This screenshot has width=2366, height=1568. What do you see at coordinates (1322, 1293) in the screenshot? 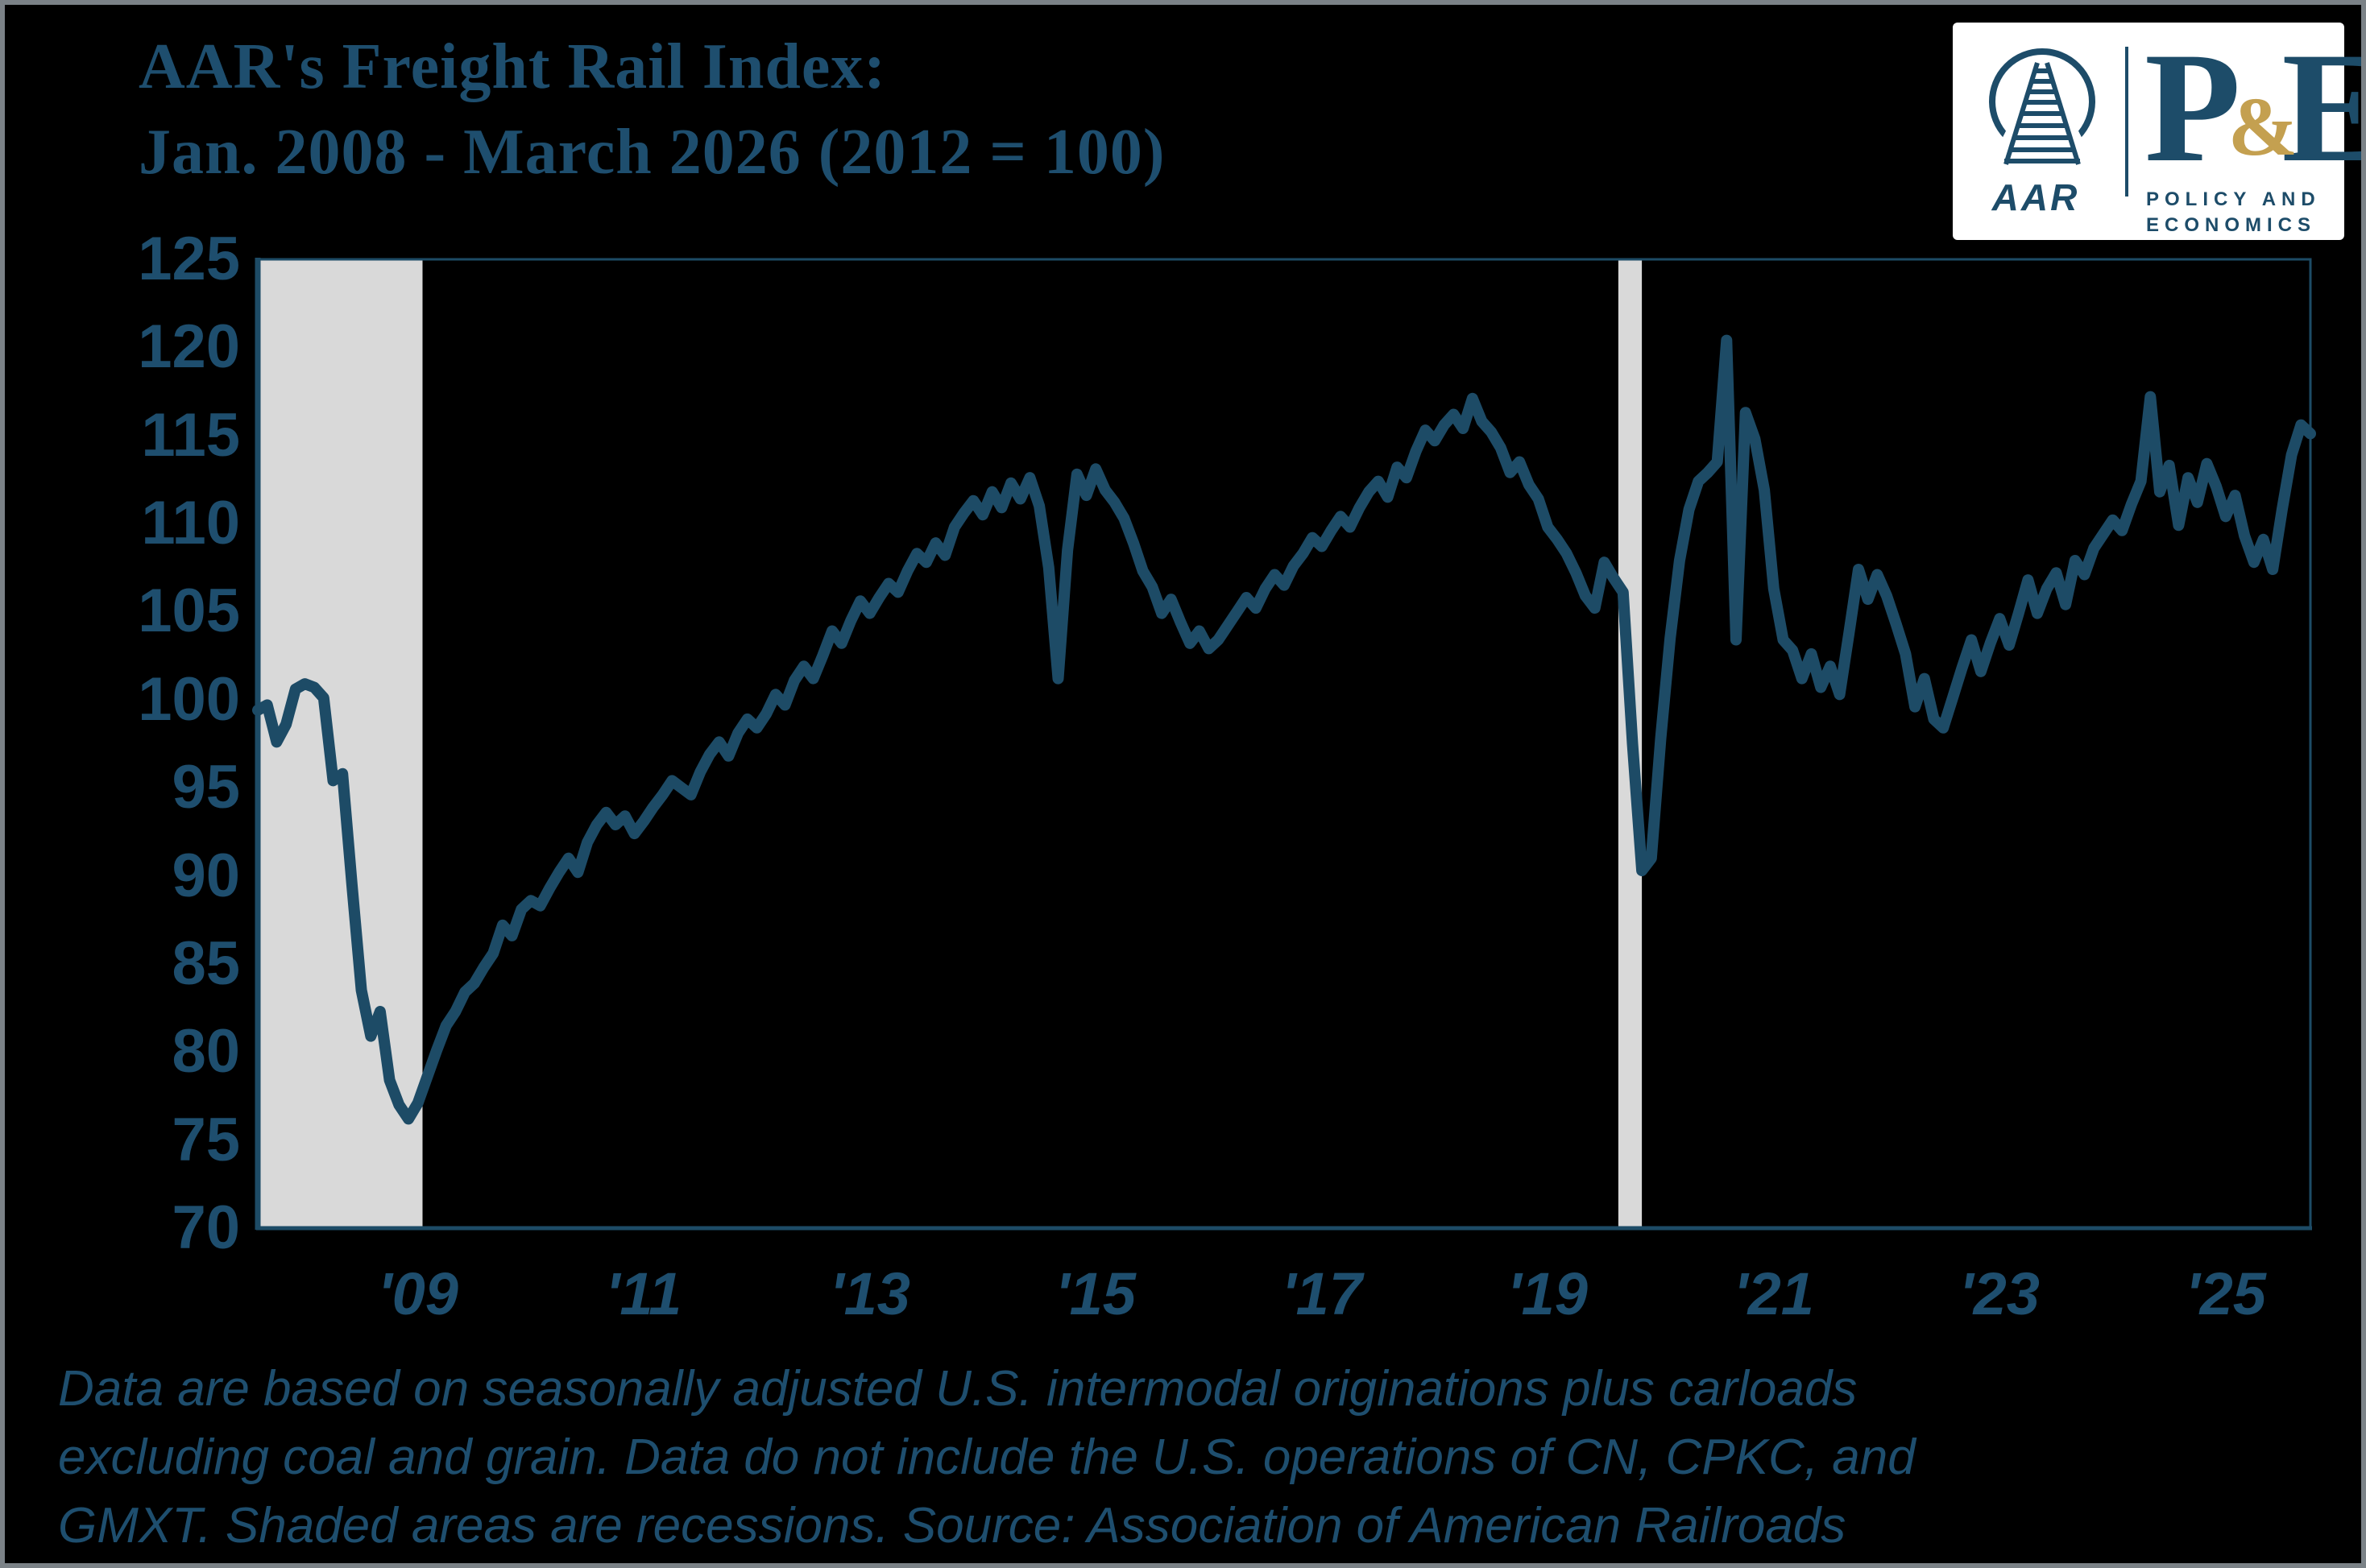
I see `x-axis-label: '17` at bounding box center [1322, 1293].